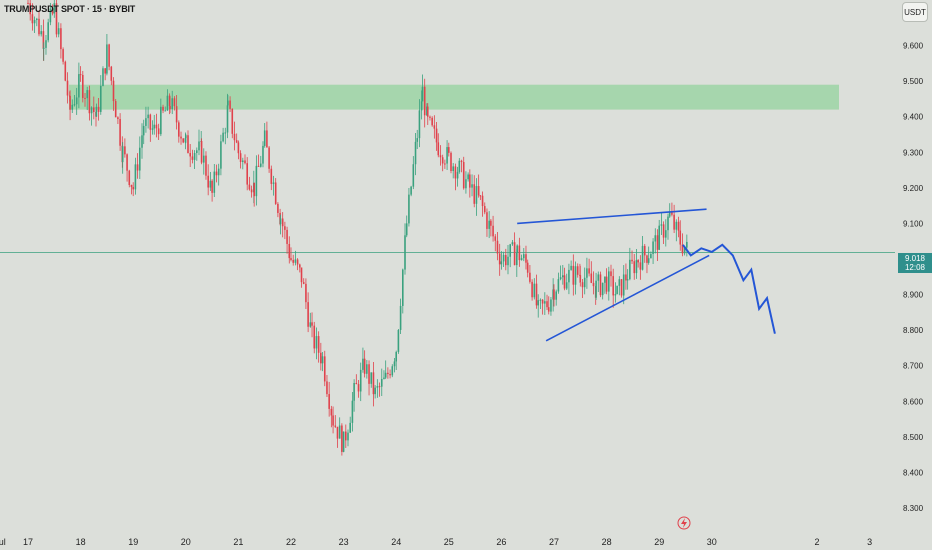  Describe the element at coordinates (612, 216) in the screenshot. I see `wedge-upper-trendline` at that location.